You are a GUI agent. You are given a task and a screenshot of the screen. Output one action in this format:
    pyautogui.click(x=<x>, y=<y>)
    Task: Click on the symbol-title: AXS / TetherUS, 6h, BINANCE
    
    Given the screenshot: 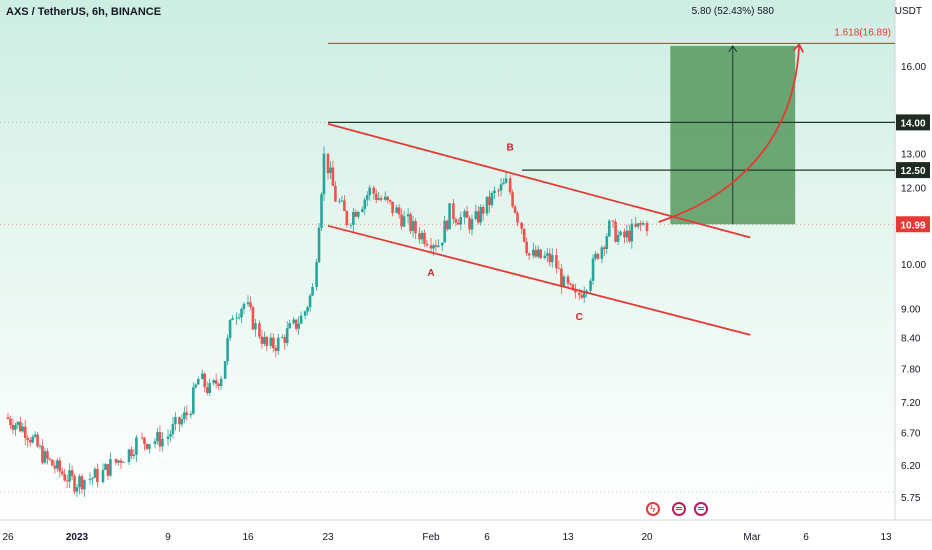 What is the action you would take?
    pyautogui.click(x=84, y=12)
    